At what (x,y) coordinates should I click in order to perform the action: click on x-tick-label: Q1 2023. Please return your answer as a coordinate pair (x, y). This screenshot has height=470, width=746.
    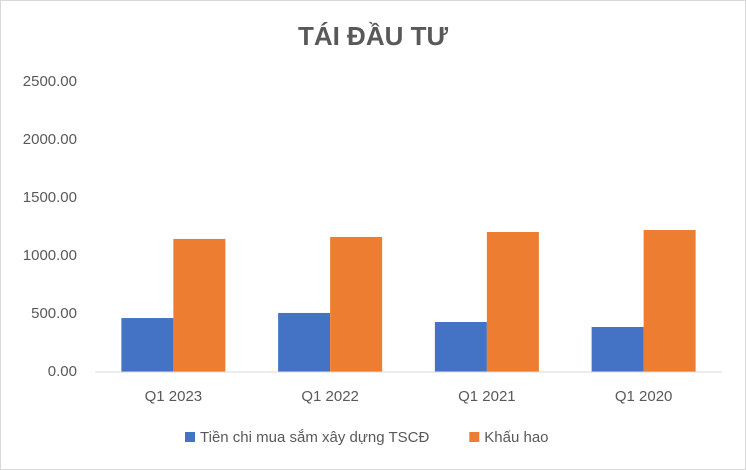
    Looking at the image, I should click on (174, 396).